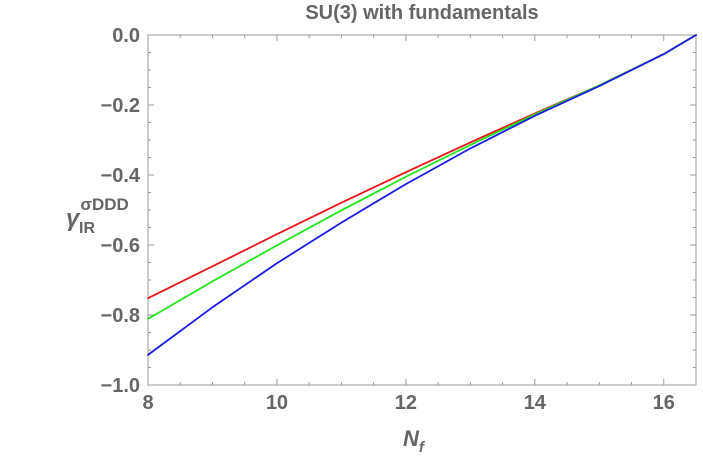 This screenshot has width=703, height=460. What do you see at coordinates (120, 246) in the screenshot?
I see `y-tick-label: −0.6` at bounding box center [120, 246].